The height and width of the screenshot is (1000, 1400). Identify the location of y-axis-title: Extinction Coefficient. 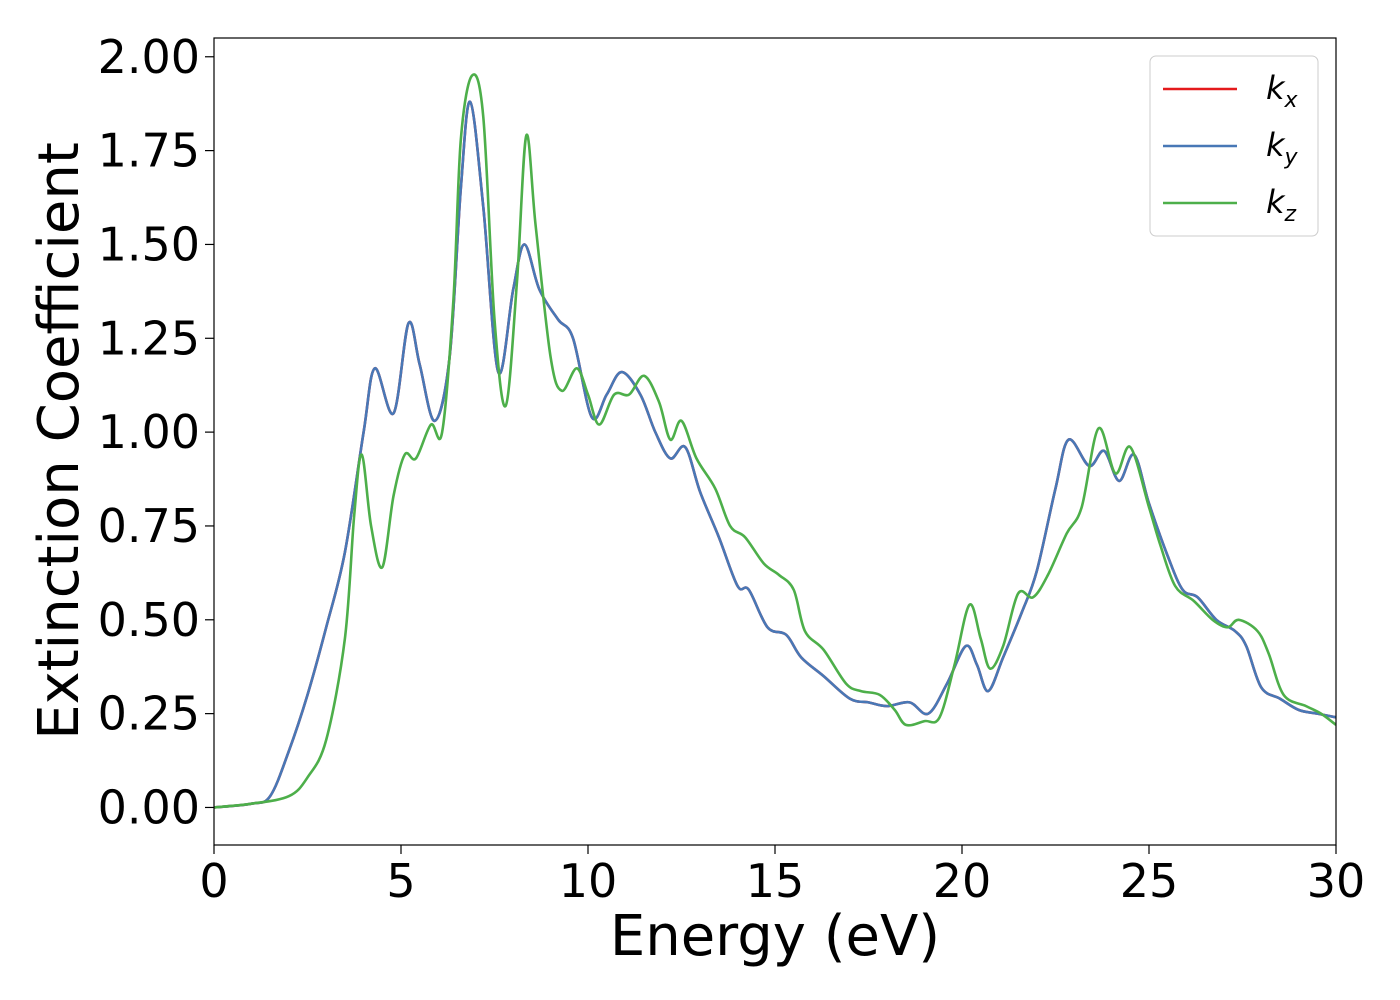
(59, 441).